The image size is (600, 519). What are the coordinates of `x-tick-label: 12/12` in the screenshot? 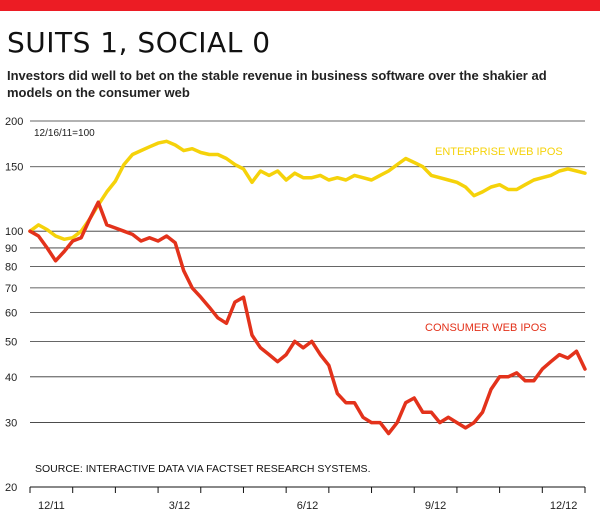 It's located at (564, 506).